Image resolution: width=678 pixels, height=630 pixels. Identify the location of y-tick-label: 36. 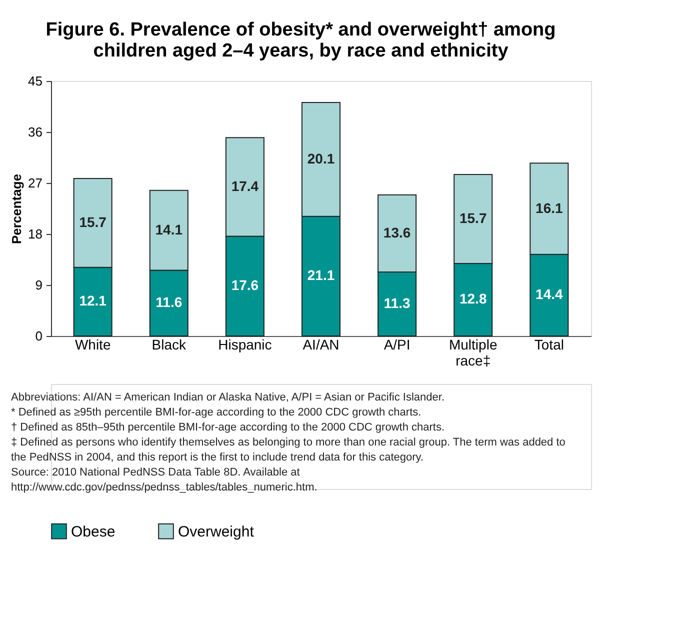
(35, 132).